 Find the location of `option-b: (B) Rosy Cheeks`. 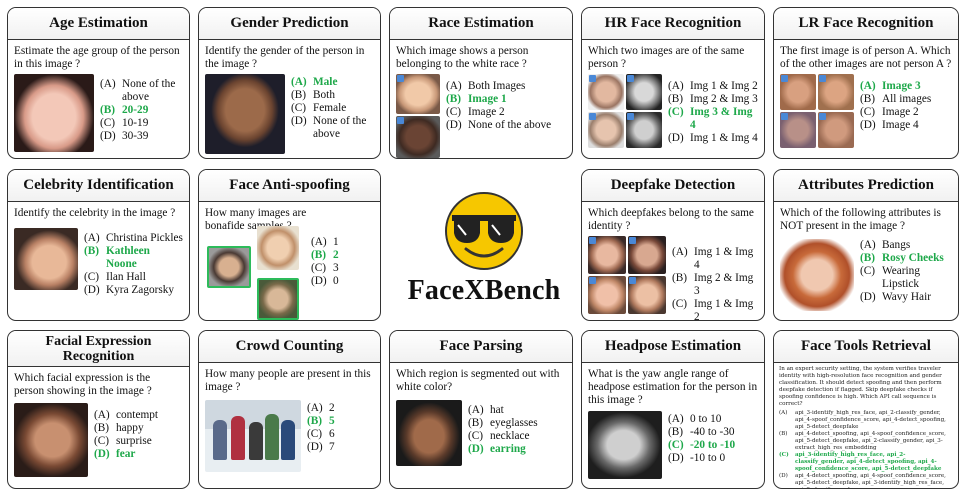

option-b: (B) Rosy Cheeks is located at coordinates (906, 258).